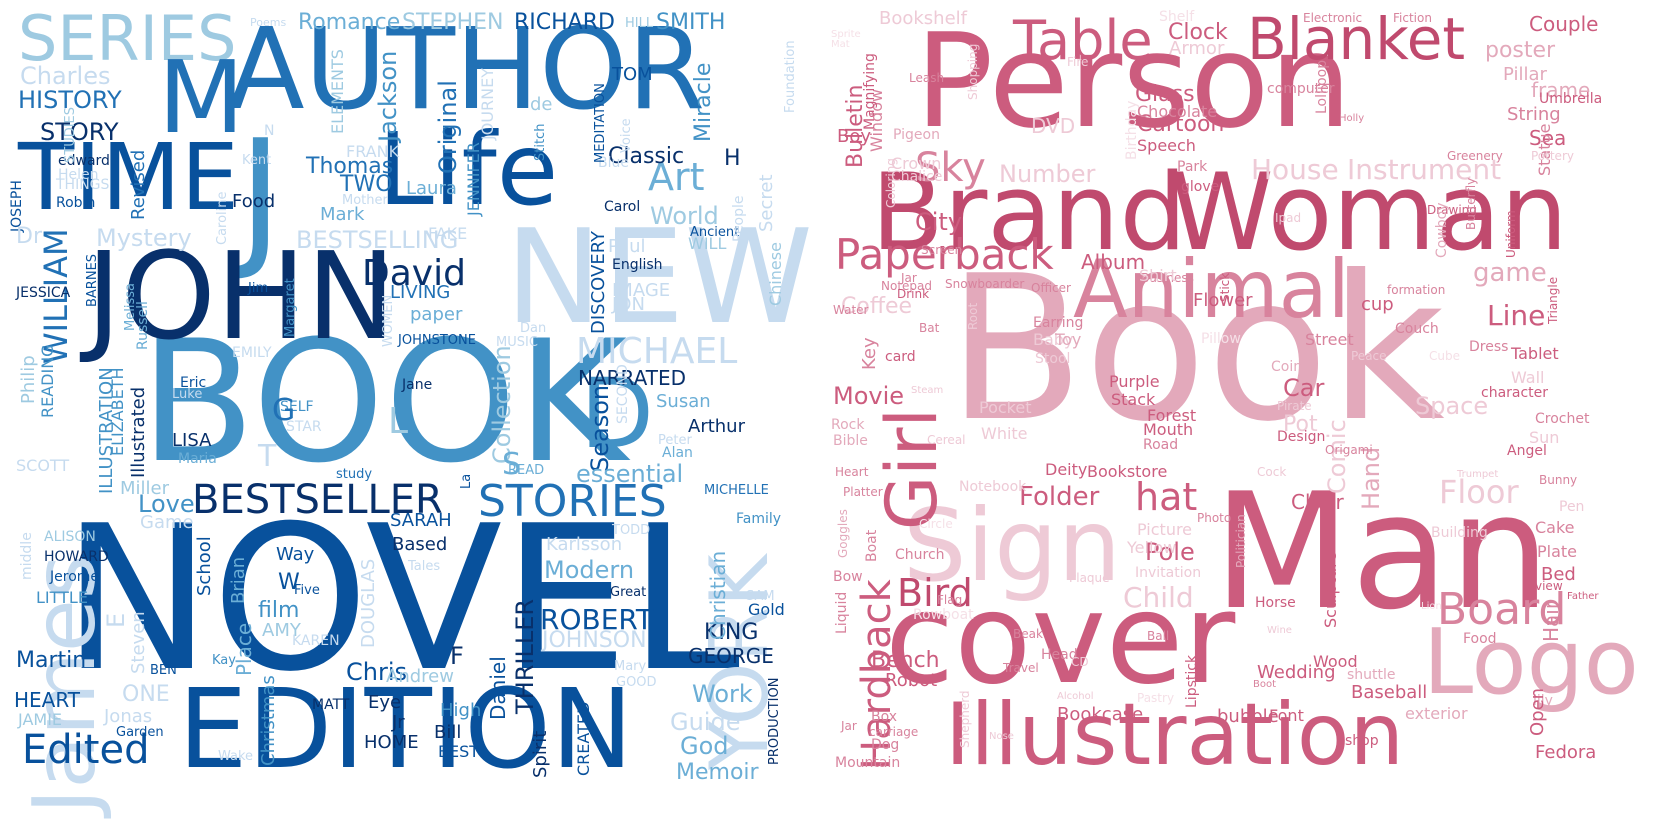 Image resolution: width=1661 pixels, height=830 pixels. Describe the element at coordinates (877, 306) in the screenshot. I see `right-cloud-word: Coffee` at that location.